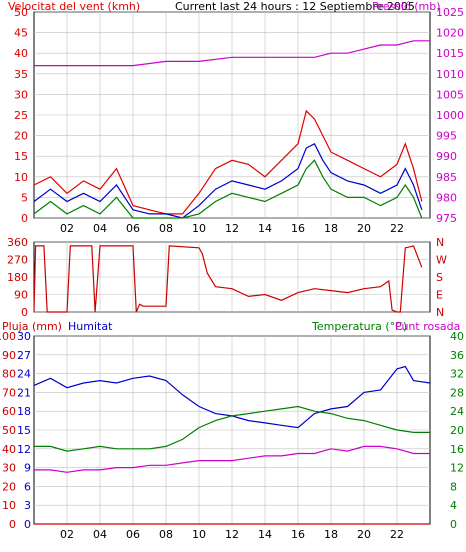 Image resolution: width=466 pixels, height=552 pixels. What do you see at coordinates (199, 228) in the screenshot?
I see `wind-time-tick-label: 10` at bounding box center [199, 228].